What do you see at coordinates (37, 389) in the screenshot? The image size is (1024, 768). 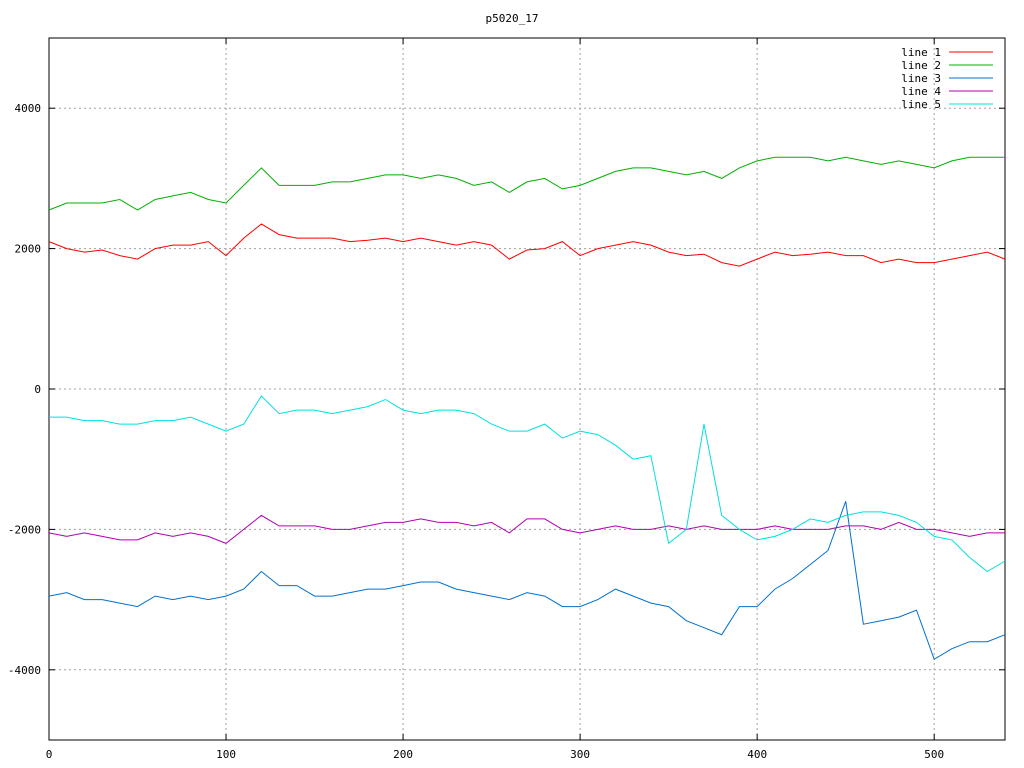 I see `y-tick-label: 0` at bounding box center [37, 389].